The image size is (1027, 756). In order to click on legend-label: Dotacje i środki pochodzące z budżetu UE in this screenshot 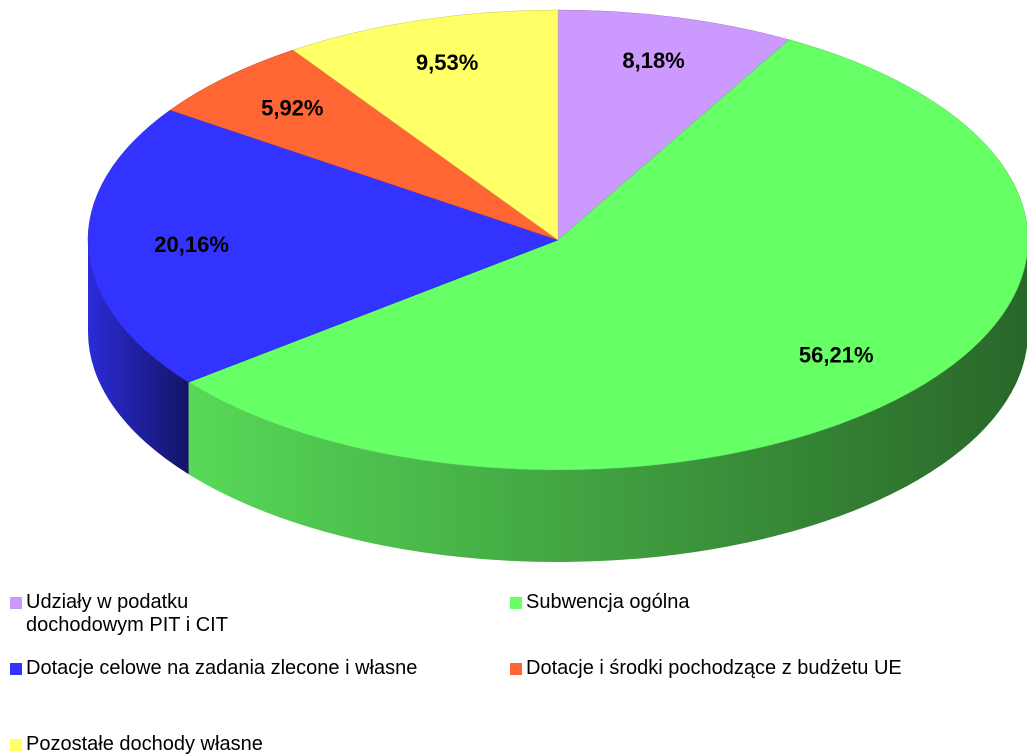, I will do `click(714, 668)`.